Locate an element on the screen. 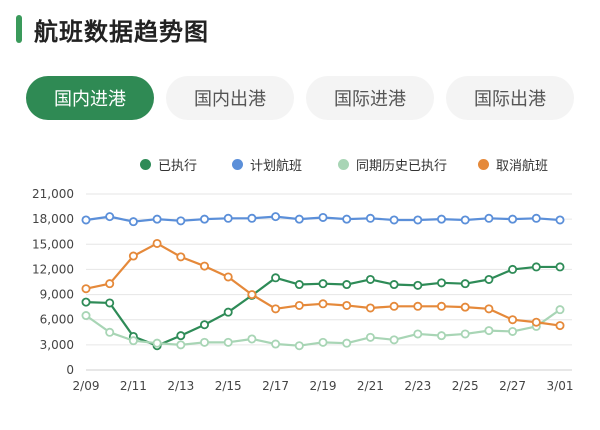  legend-item-historical: 同期历史已执行 is located at coordinates (392, 164).